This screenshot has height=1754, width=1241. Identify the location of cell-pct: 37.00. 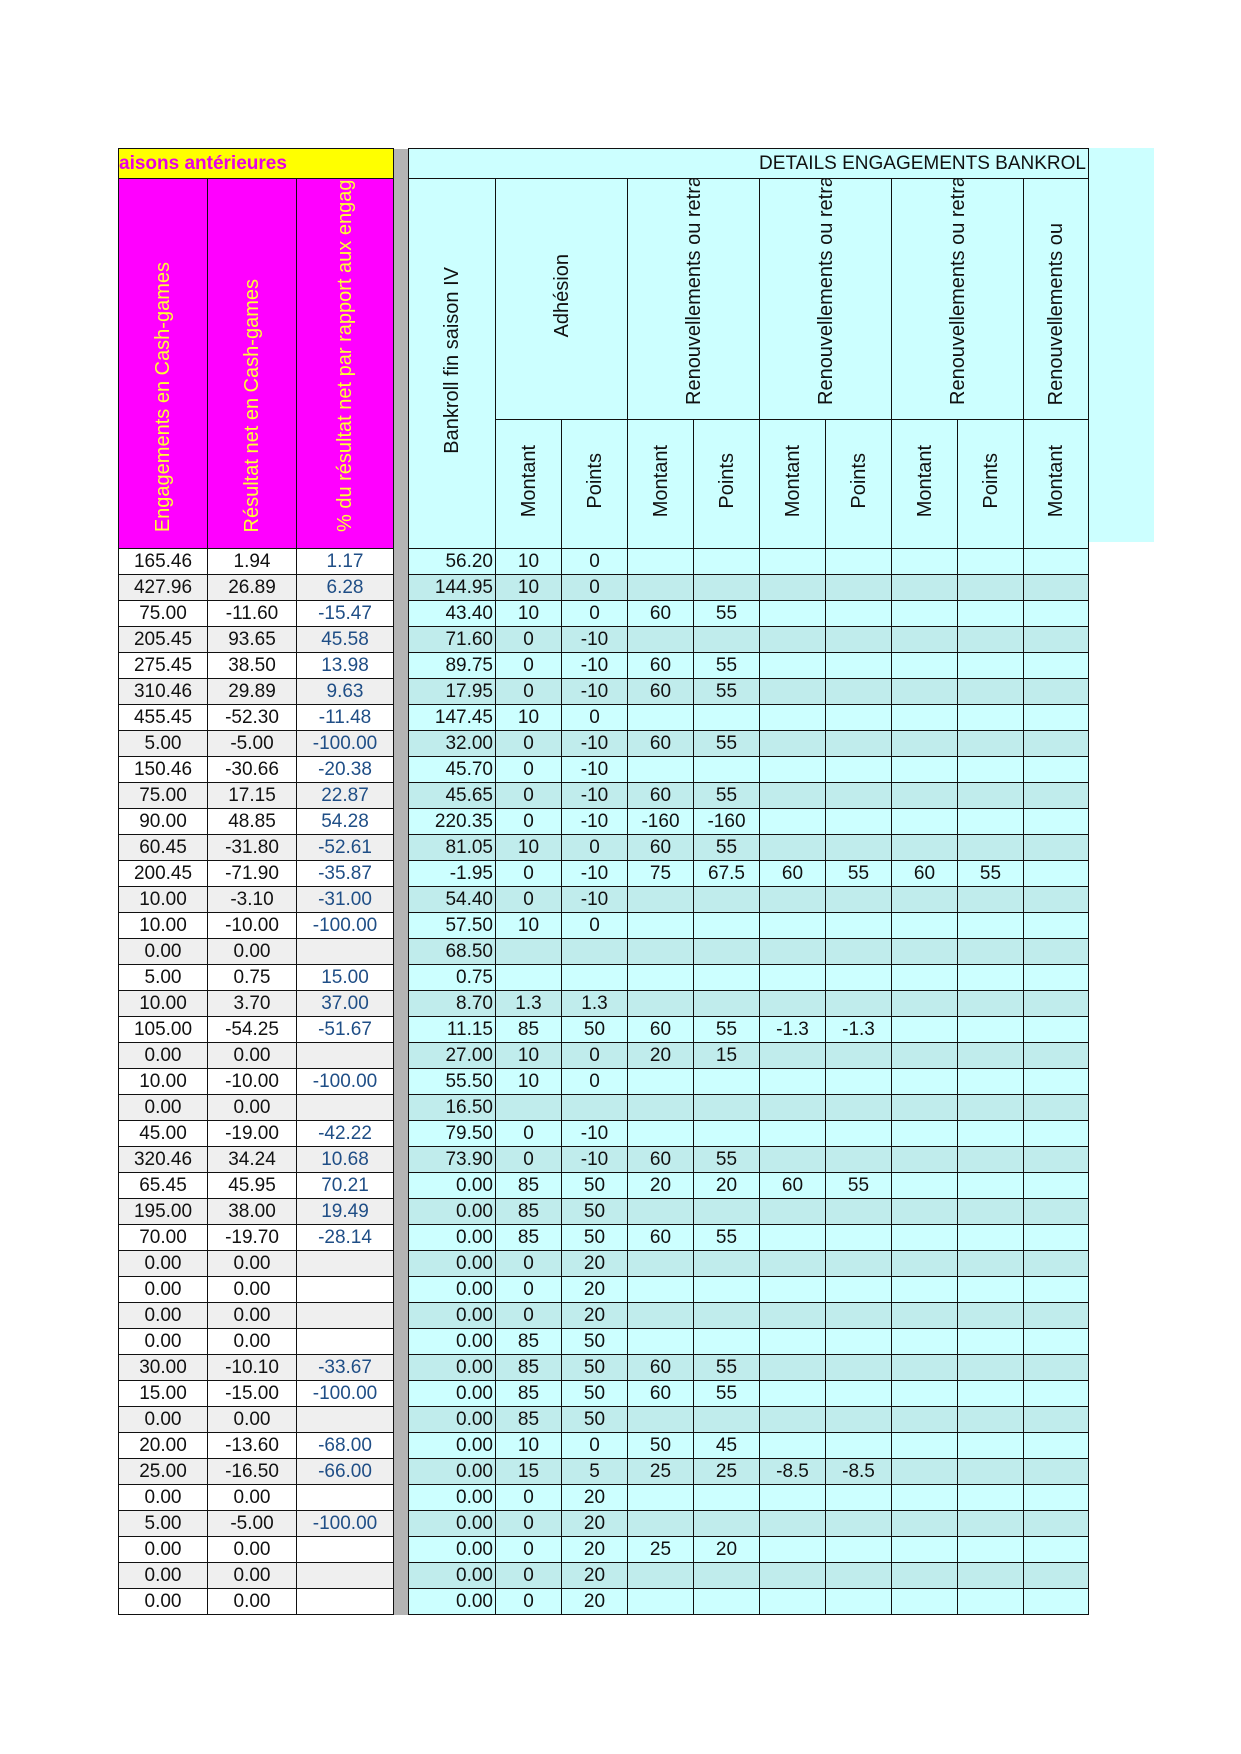
(345, 1003).